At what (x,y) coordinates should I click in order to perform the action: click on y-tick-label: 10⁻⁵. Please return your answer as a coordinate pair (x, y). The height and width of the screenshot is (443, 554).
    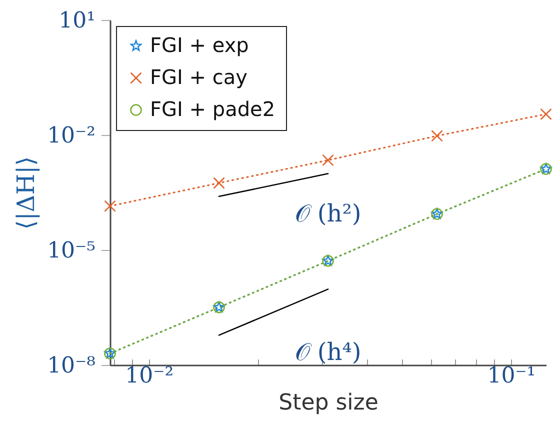
    Looking at the image, I should click on (71, 251).